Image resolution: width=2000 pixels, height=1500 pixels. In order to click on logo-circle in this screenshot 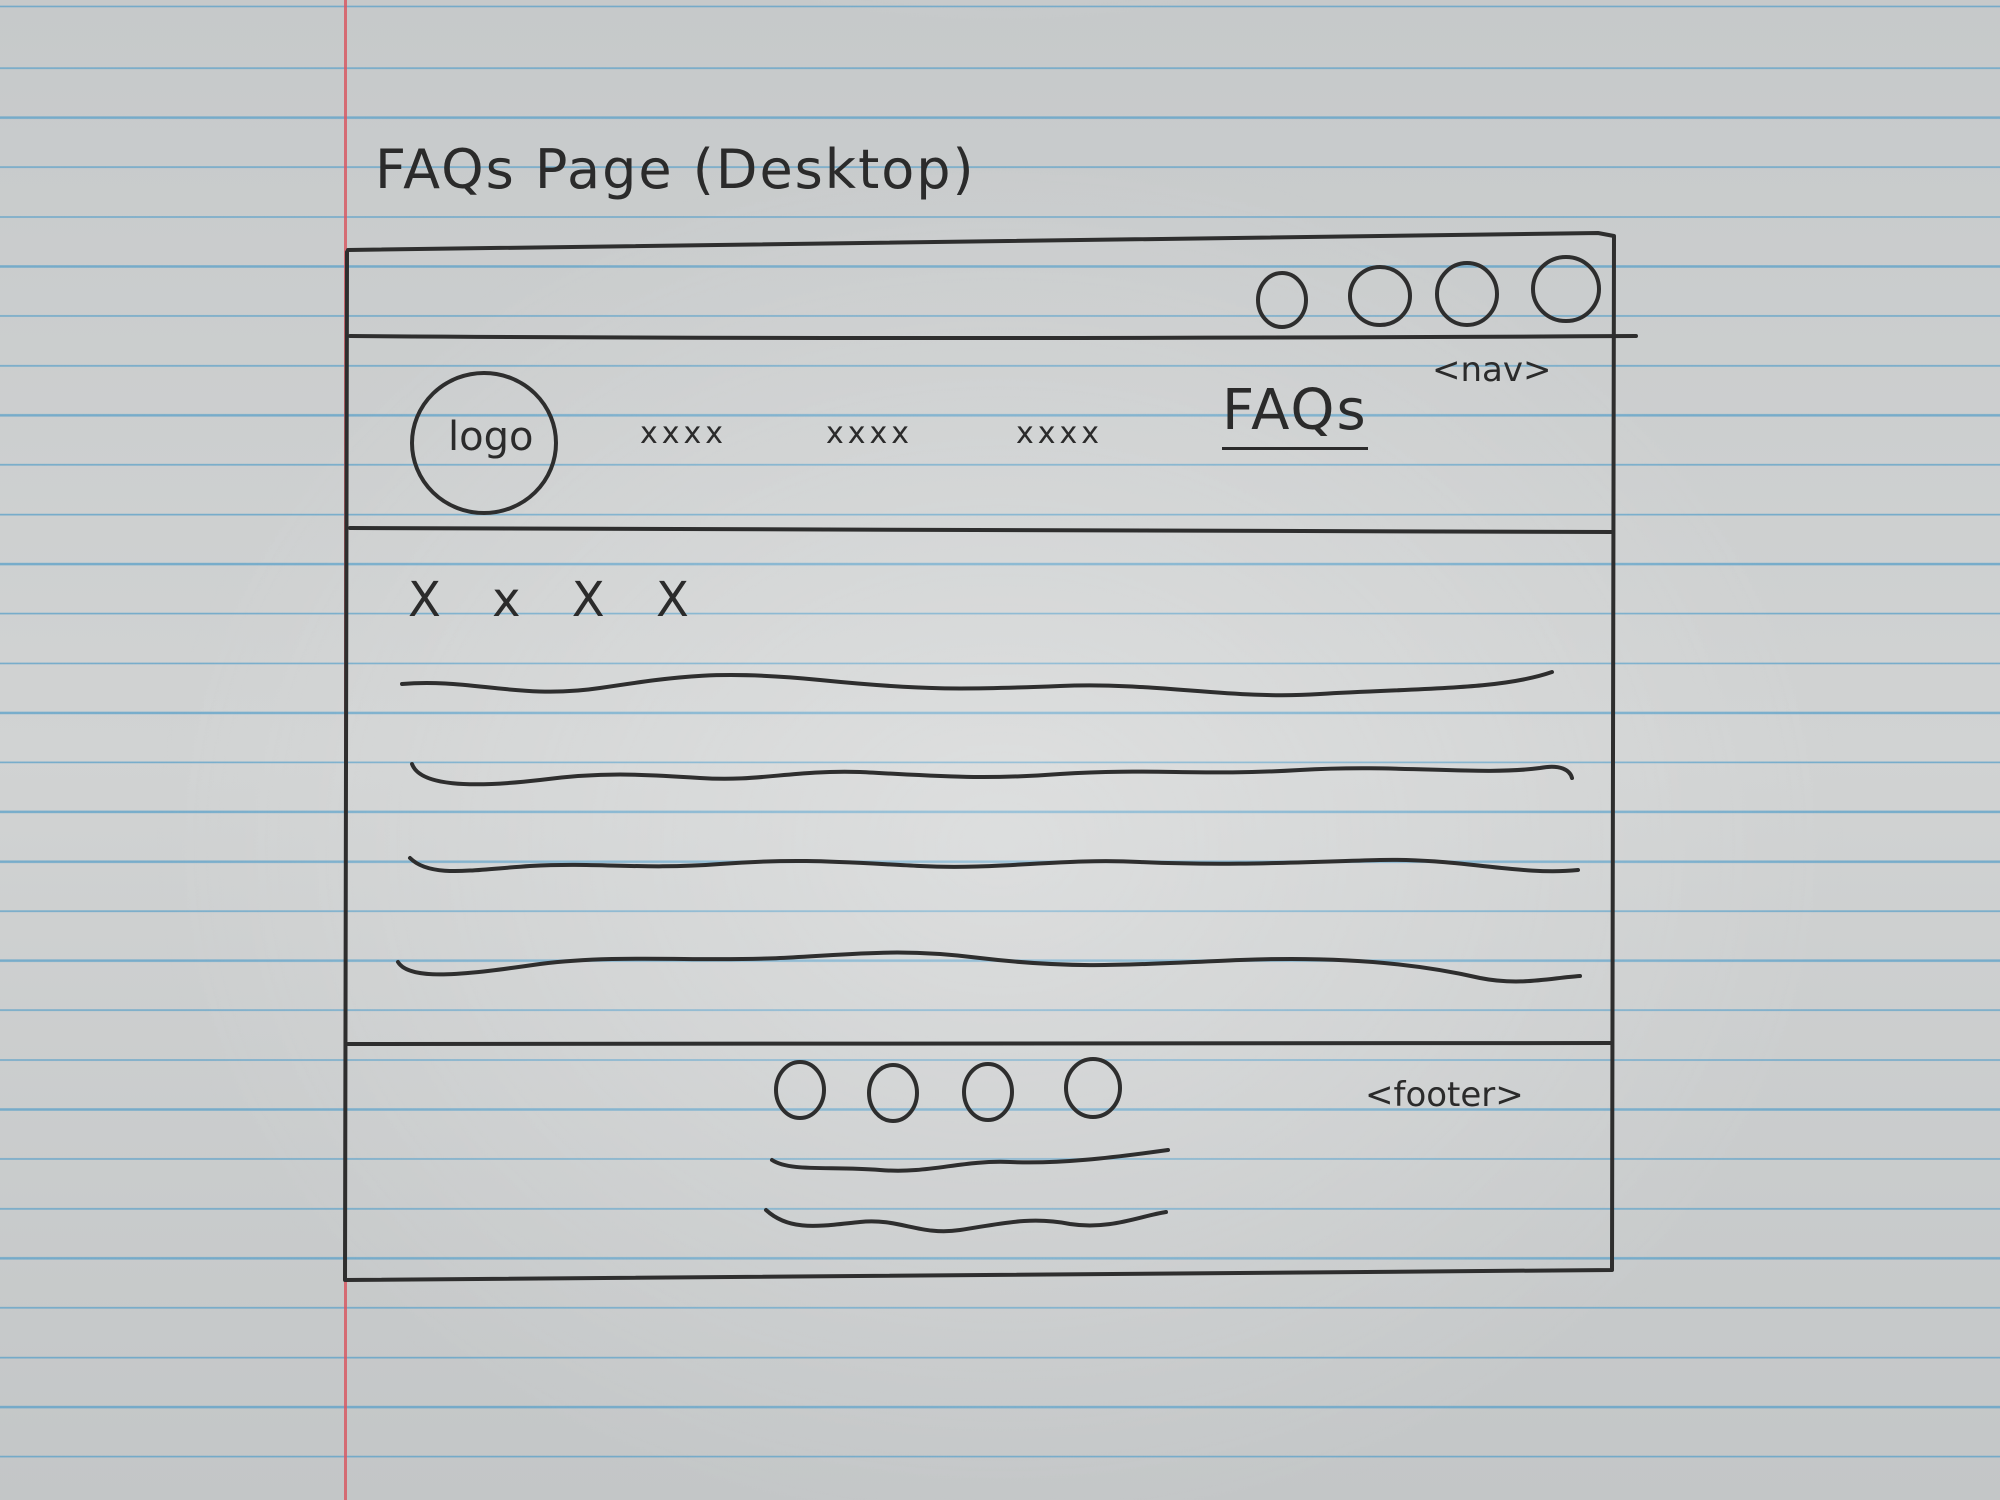, I will do `click(484, 443)`.